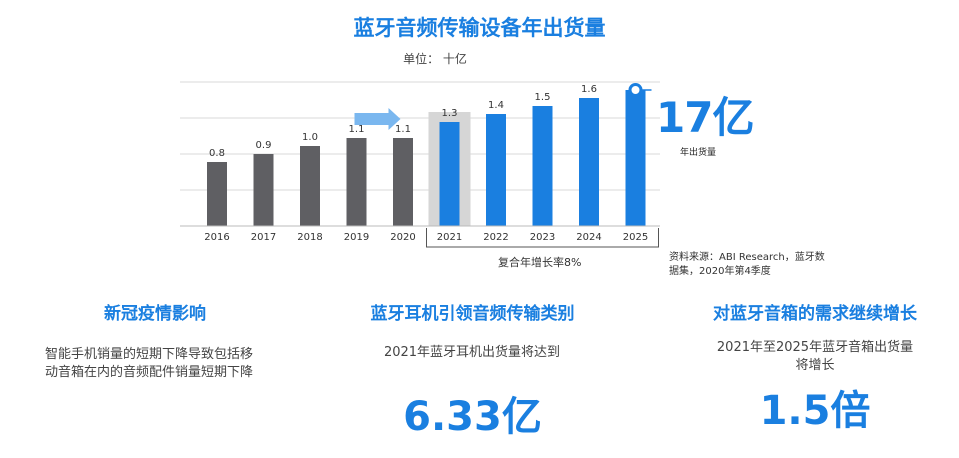  I want to click on tick-label-2025: 2025, so click(635, 237).